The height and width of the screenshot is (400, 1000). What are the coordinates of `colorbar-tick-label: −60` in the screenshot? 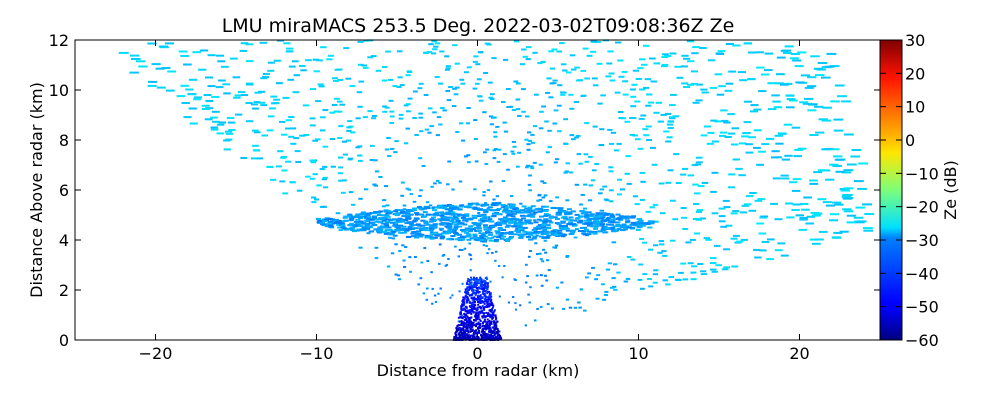 It's located at (922, 340).